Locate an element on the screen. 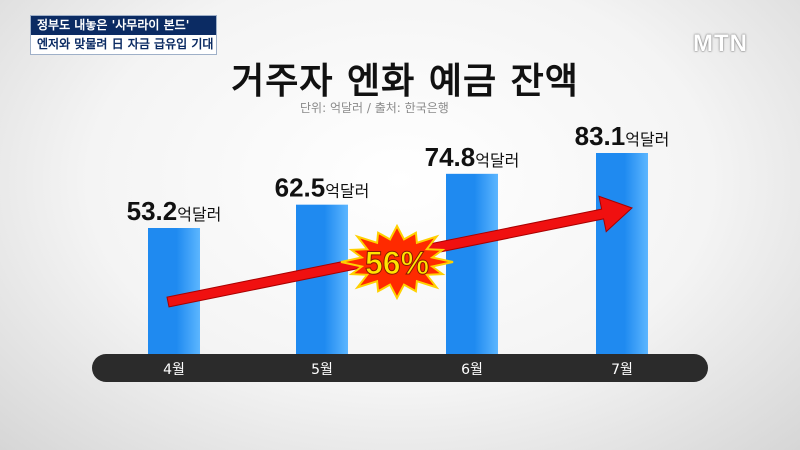 This screenshot has height=450, width=800. data-label-value: 74.8 is located at coordinates (450, 157).